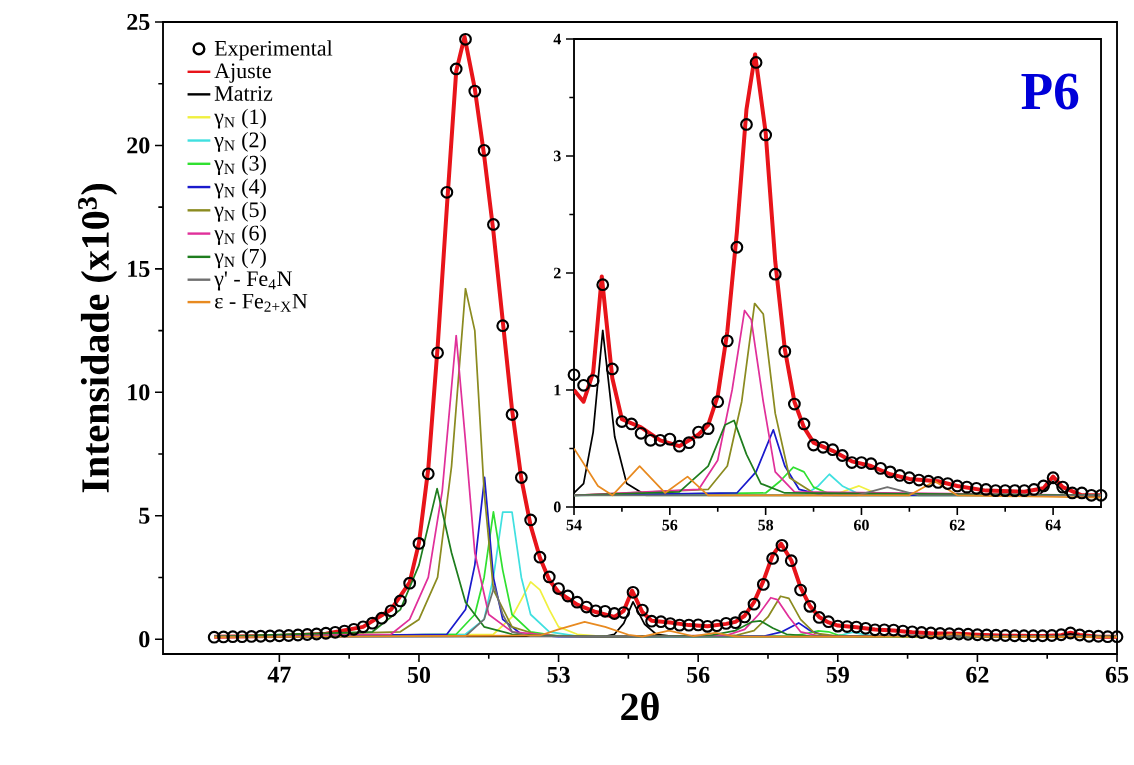 The width and height of the screenshot is (1134, 765). Describe the element at coordinates (240, 188) in the screenshot. I see `legend-label: γ$_{N}$ (4)` at that location.